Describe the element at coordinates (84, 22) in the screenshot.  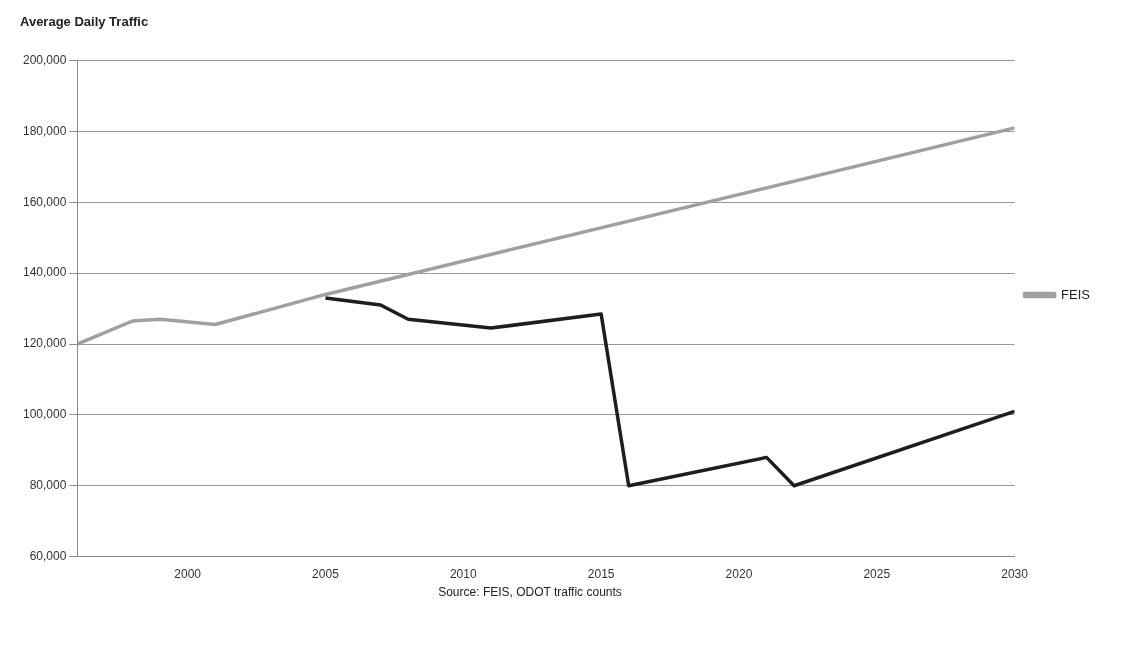
I see `chart-title: Average Daily Traffic` at that location.